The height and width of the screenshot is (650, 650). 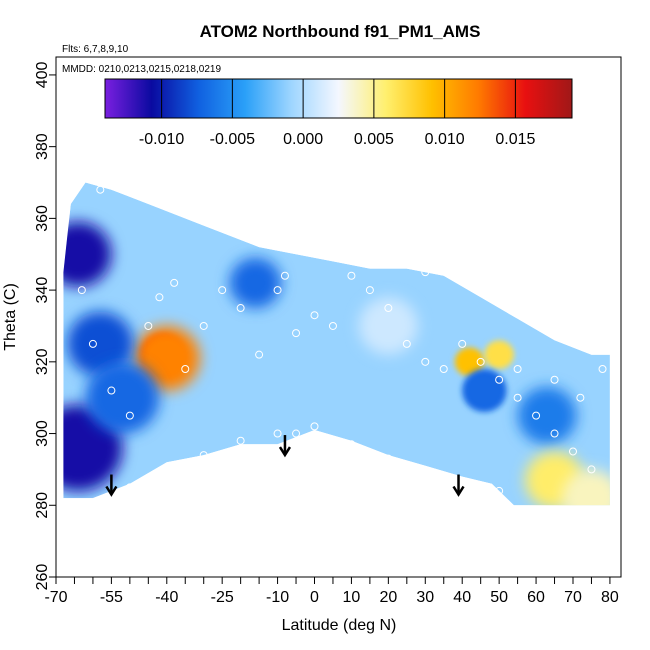 What do you see at coordinates (340, 31) in the screenshot?
I see `chart-title: ATOM2 Northbound f91_PM1_AMS` at bounding box center [340, 31].